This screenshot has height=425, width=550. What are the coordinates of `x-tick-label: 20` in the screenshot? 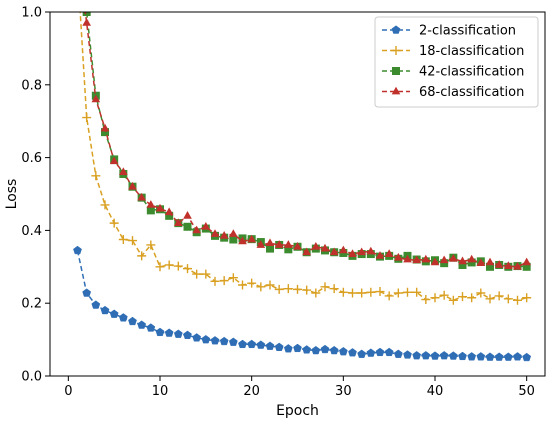 It's located at (251, 391).